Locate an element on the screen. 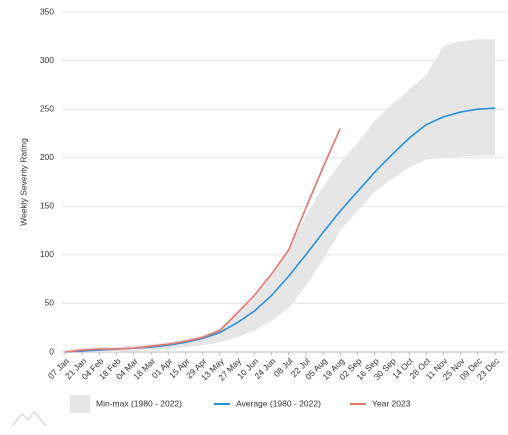 This screenshot has width=508, height=435. y-tick-label: 200 is located at coordinates (47, 157).